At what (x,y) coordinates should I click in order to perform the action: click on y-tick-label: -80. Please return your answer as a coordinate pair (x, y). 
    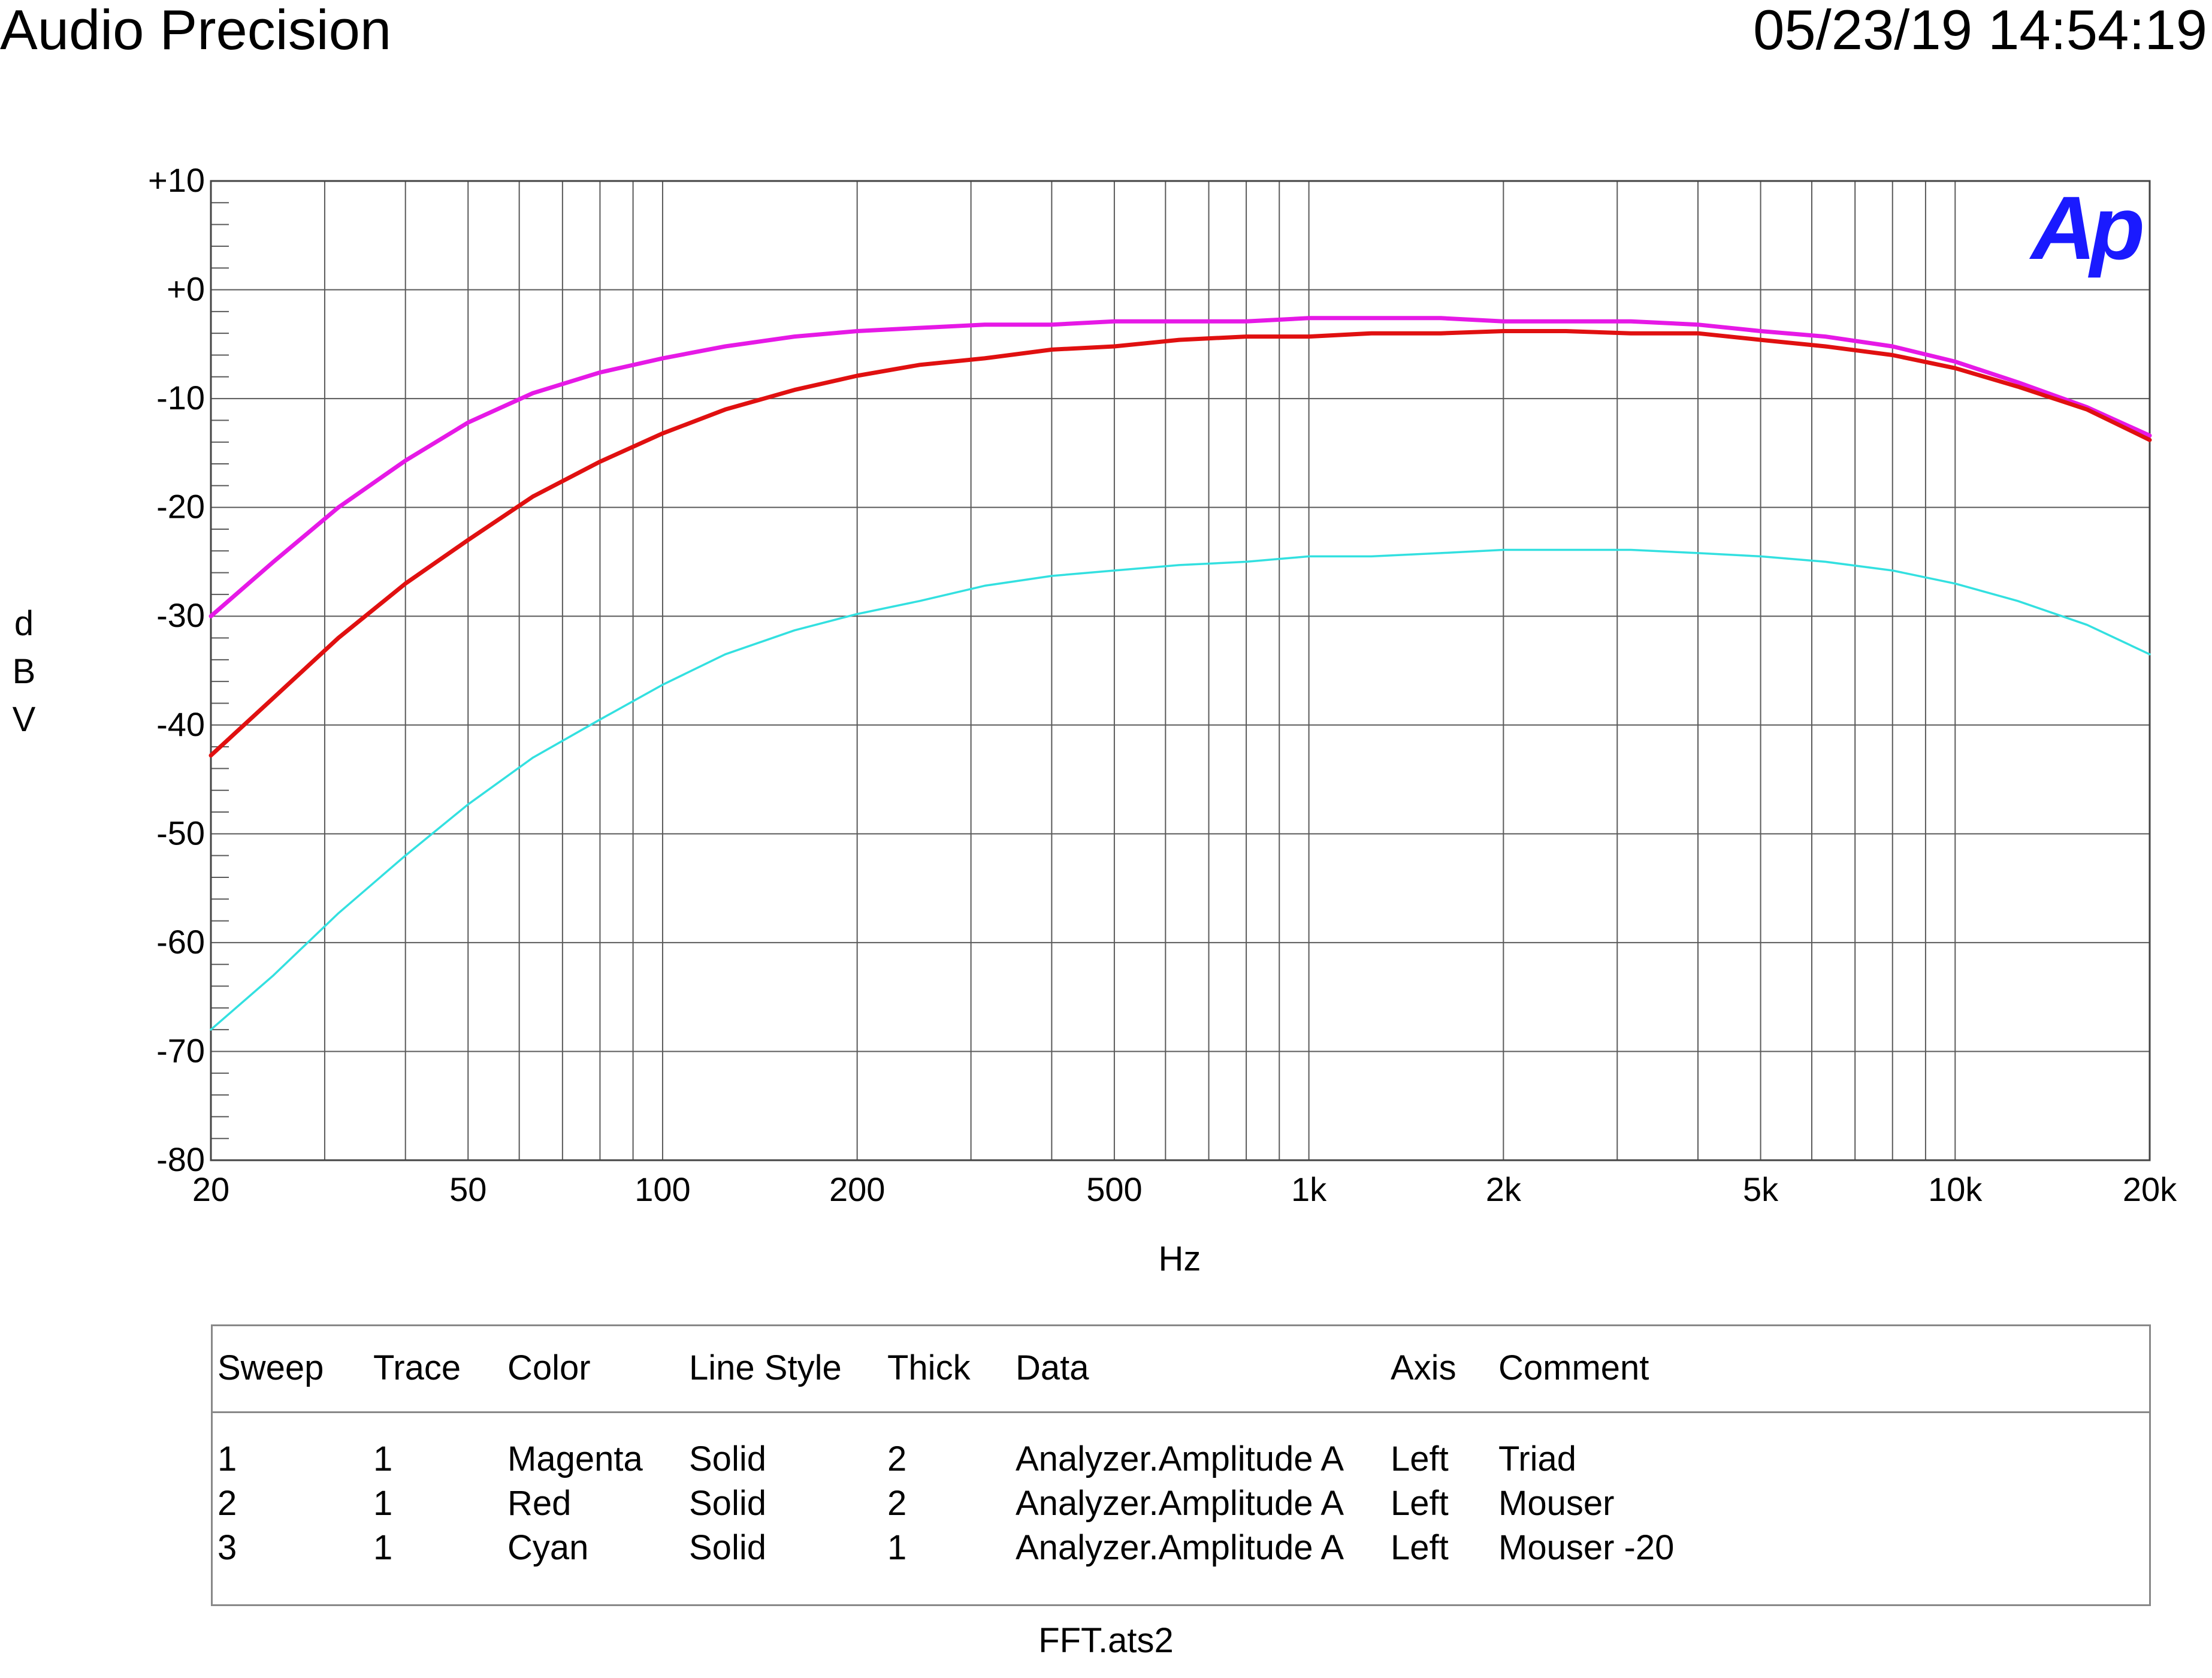
    Looking at the image, I should click on (181, 1159).